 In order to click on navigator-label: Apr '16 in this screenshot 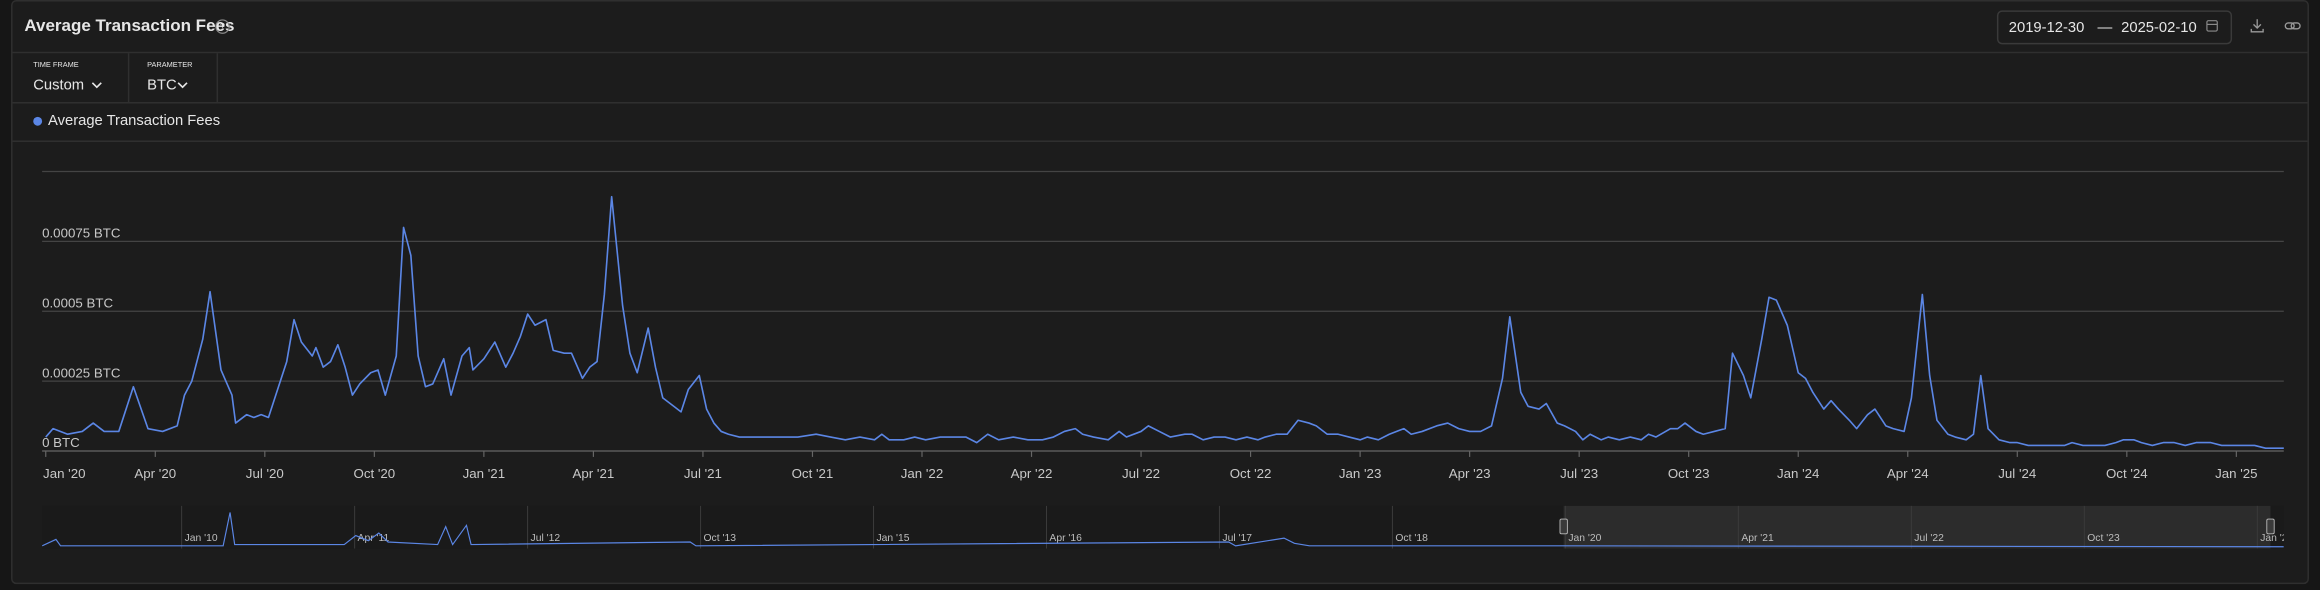, I will do `click(1065, 538)`.